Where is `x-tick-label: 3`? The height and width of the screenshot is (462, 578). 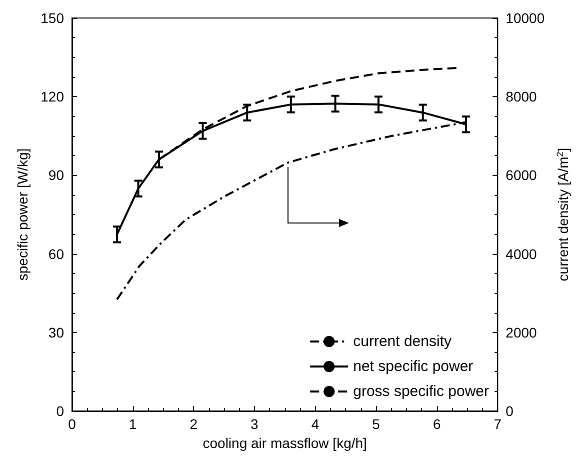
x-tick-label: 3 is located at coordinates (254, 424).